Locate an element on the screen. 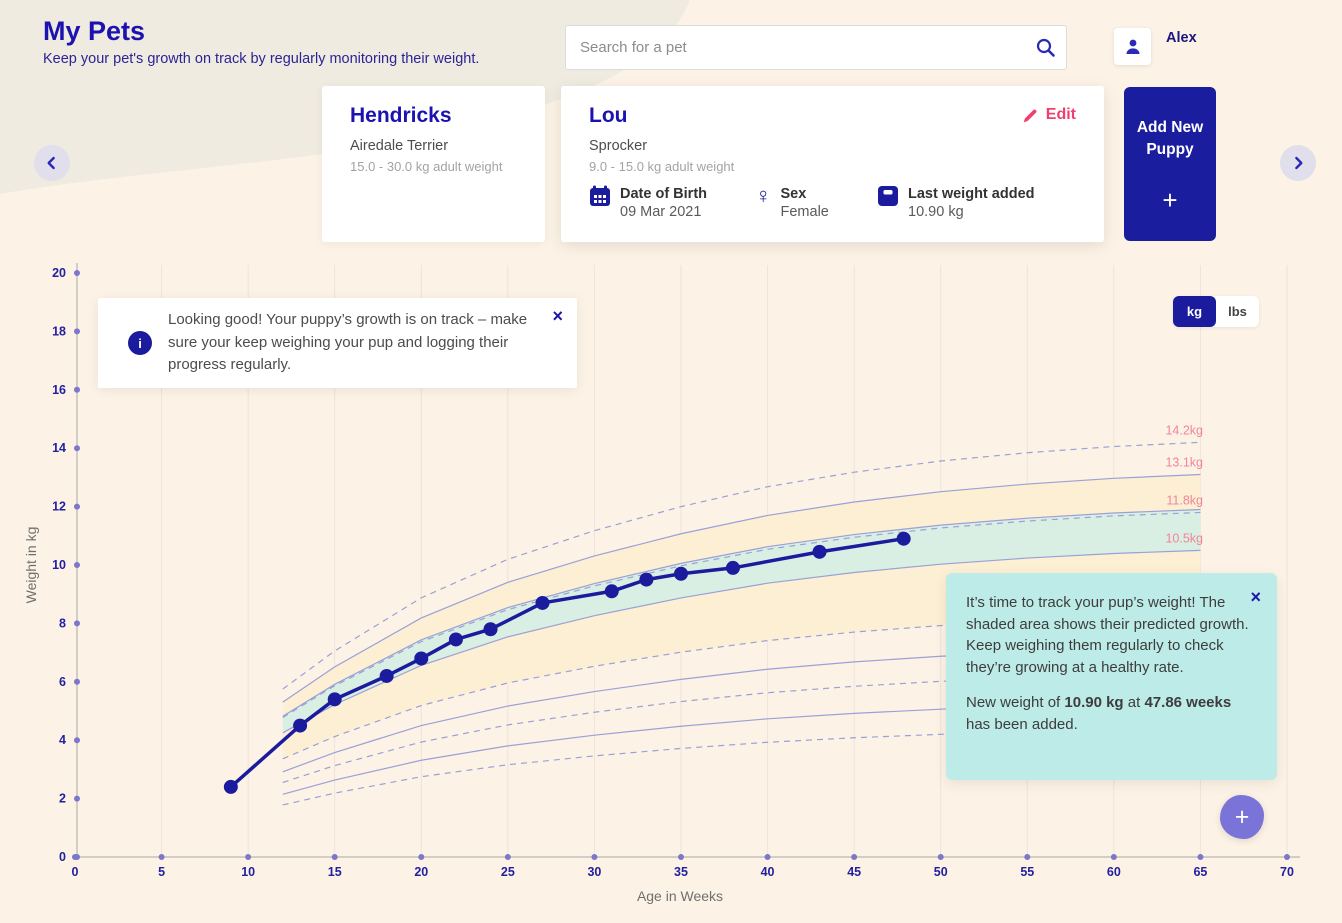 Image resolution: width=1342 pixels, height=923 pixels. pet-adult-weight: 15.0 - 30.0 kg adult weight is located at coordinates (426, 166).